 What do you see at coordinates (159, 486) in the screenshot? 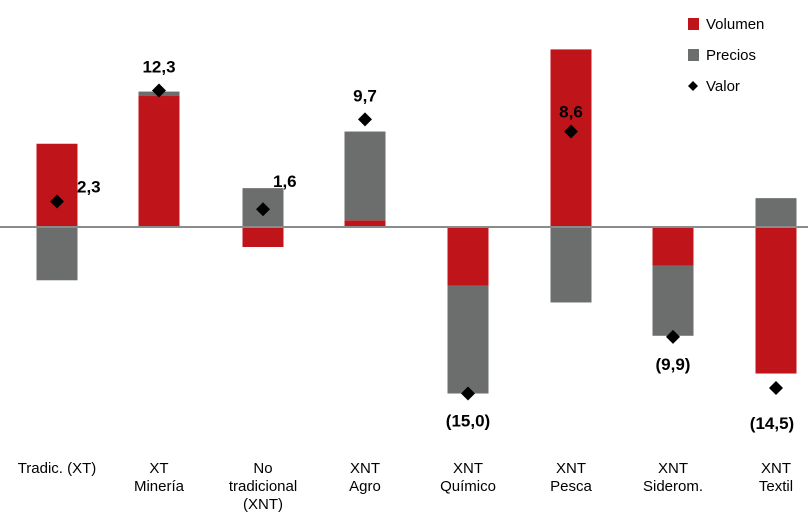
I see `category-label-line: Minería` at bounding box center [159, 486].